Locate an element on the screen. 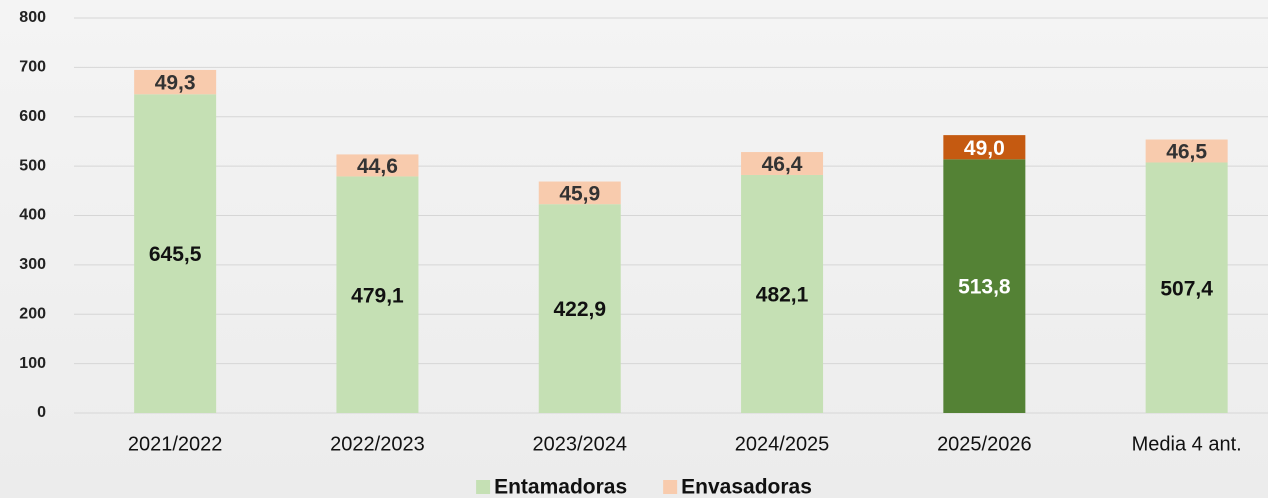  value-label: 422,9 is located at coordinates (579, 309).